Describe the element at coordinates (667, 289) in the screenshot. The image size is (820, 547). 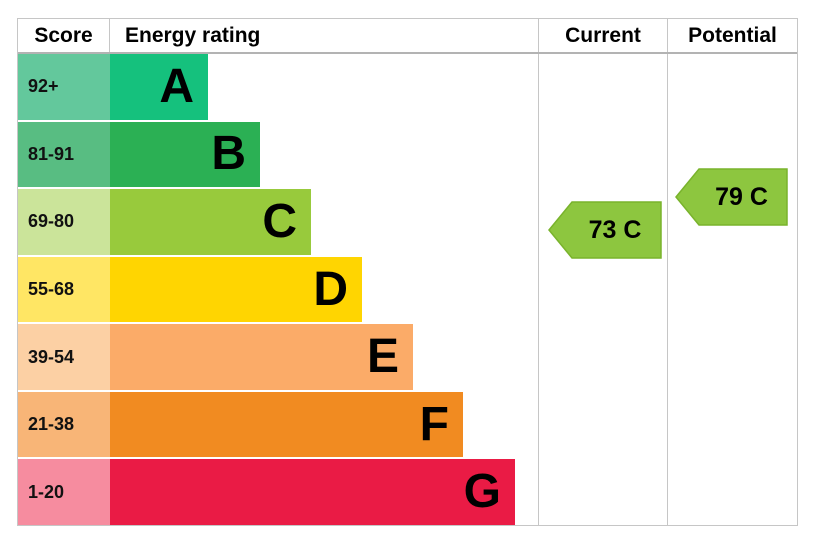
I see `potential-column-divider` at that location.